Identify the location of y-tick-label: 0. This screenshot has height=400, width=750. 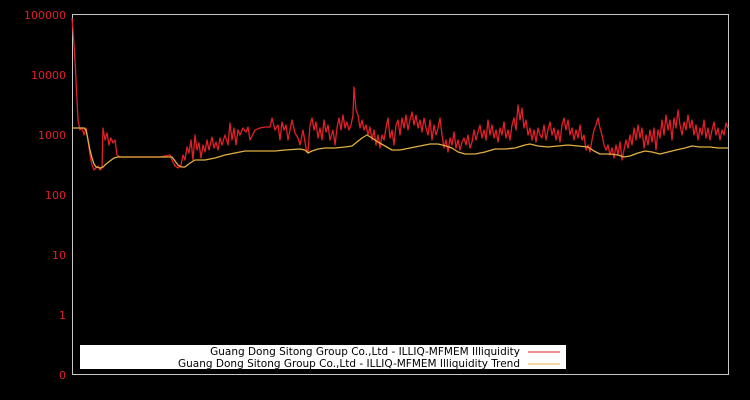
(62, 375).